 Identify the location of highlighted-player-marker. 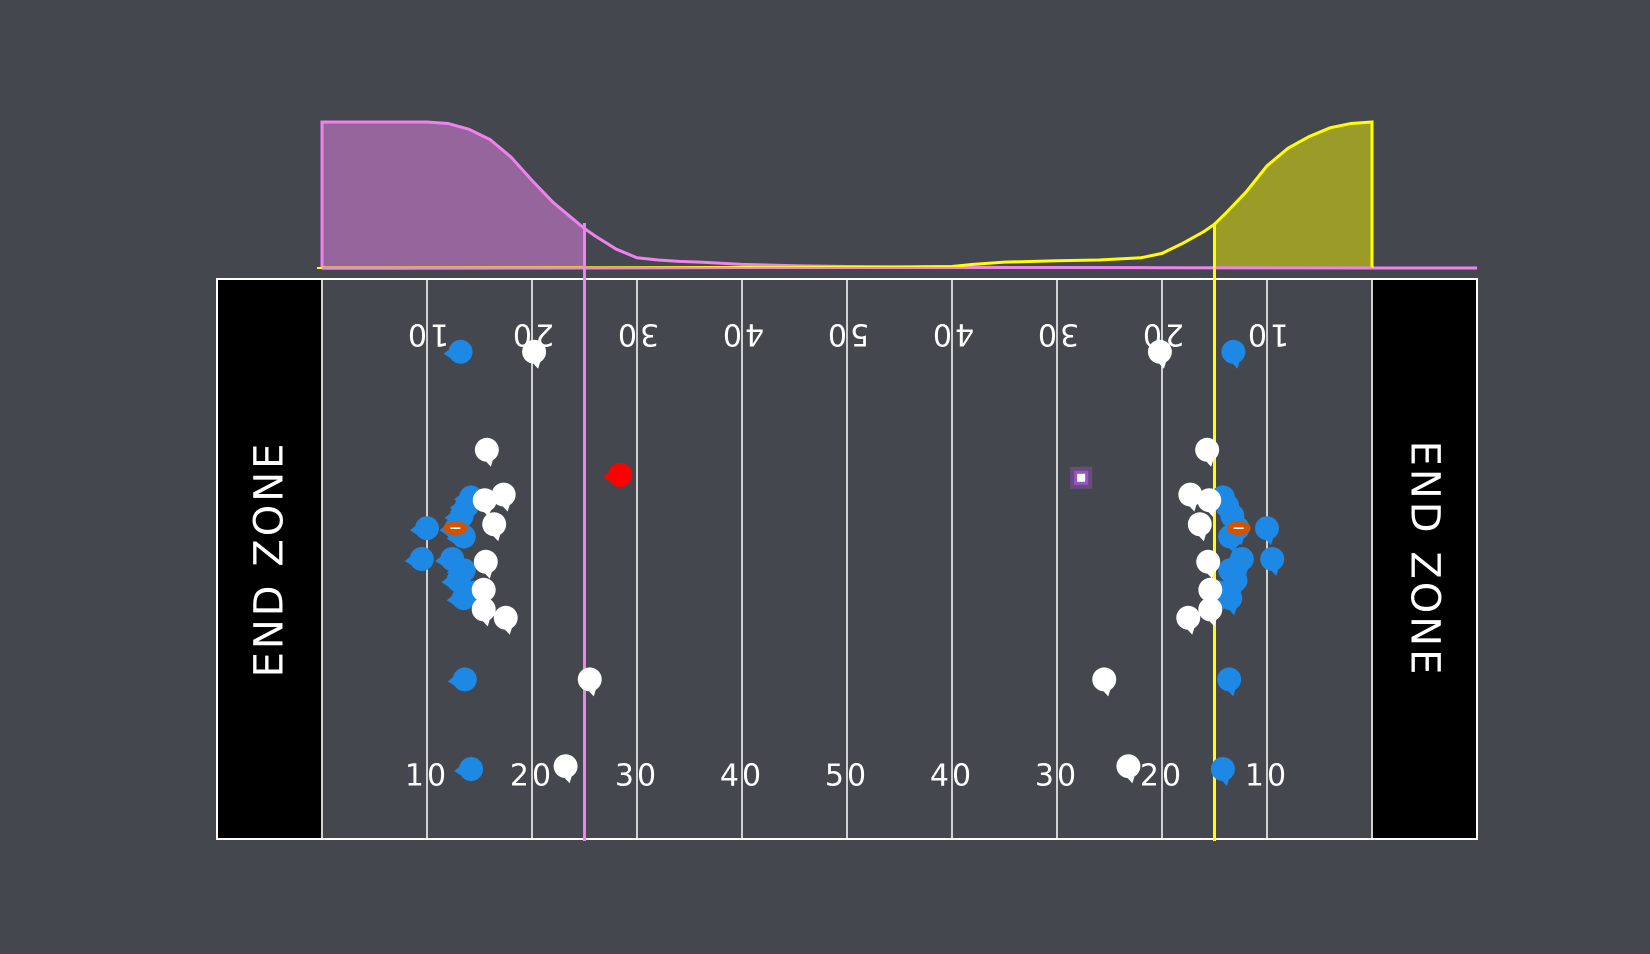
(620, 475).